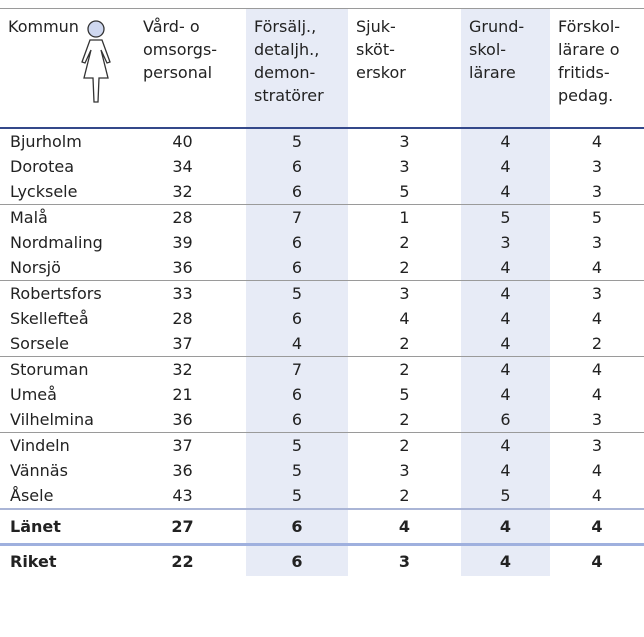 The height and width of the screenshot is (637, 644). Describe the element at coordinates (182, 293) in the screenshot. I see `cell: 33` at that location.